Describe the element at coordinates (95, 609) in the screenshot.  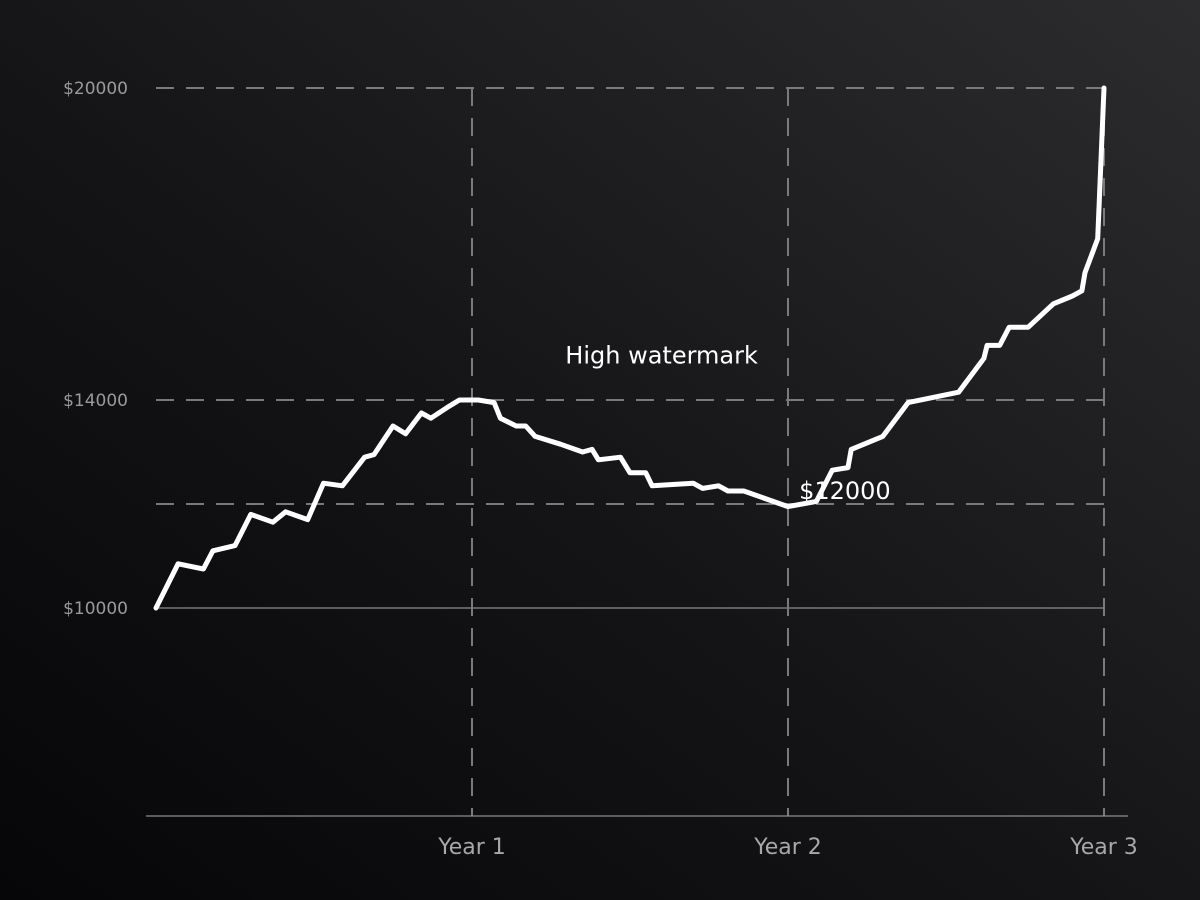
I see `y-tick-label: $10000` at that location.